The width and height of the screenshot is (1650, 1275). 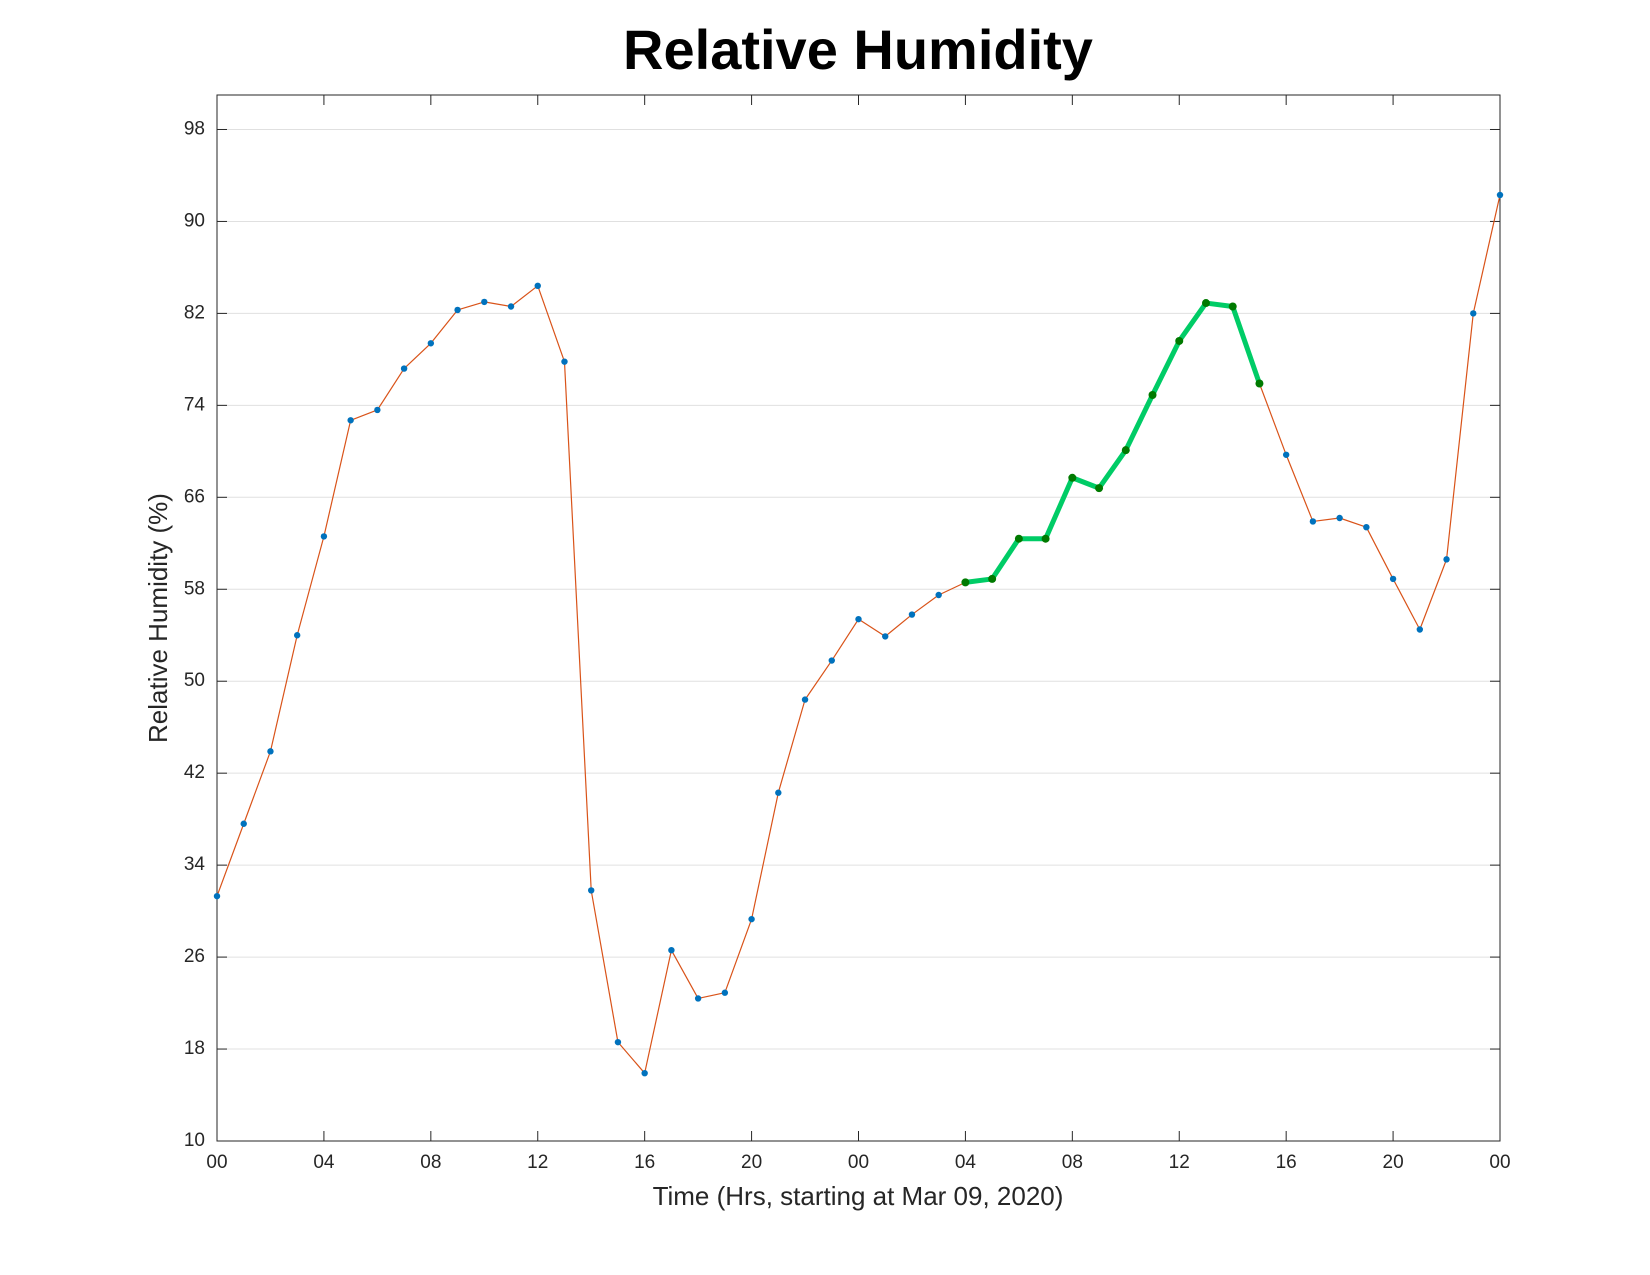 I want to click on y-axis-label: Relative Humidity (%), so click(x=158, y=618).